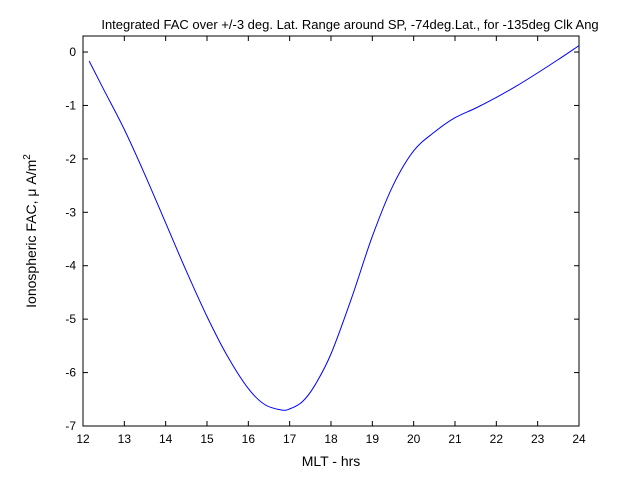 The image size is (640, 485). I want to click on x-tick-label: 14, so click(166, 439).